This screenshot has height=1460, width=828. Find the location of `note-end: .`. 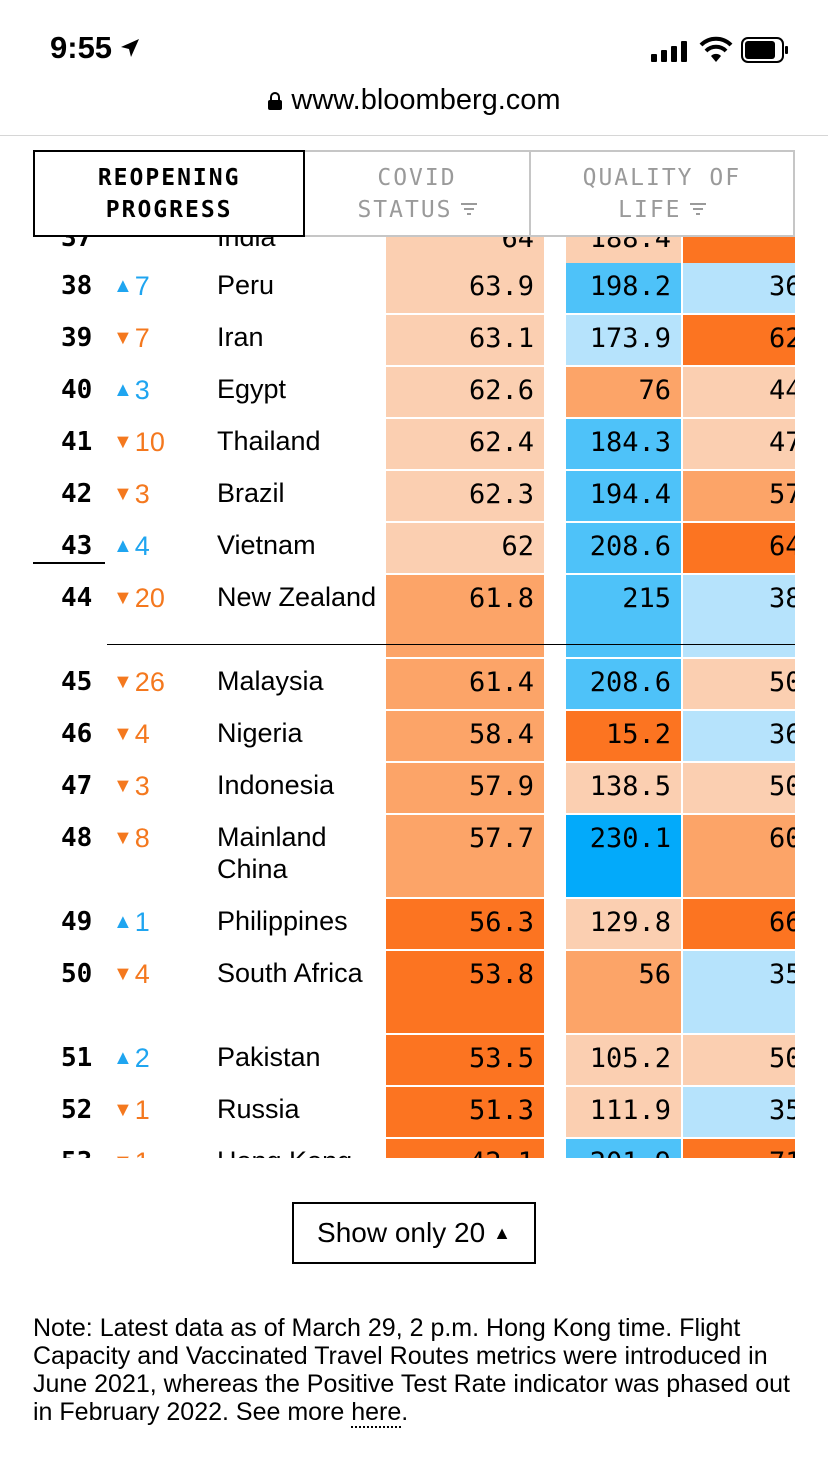

note-end: . is located at coordinates (405, 1412).